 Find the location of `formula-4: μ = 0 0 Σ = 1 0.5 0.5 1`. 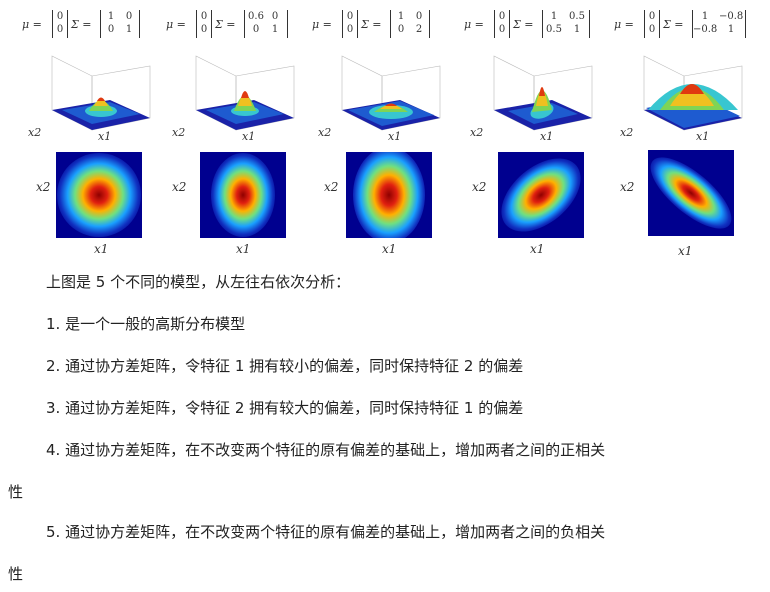

formula-4: μ = 0 0 Σ = 1 0.5 0.5 1 is located at coordinates (531, 25).